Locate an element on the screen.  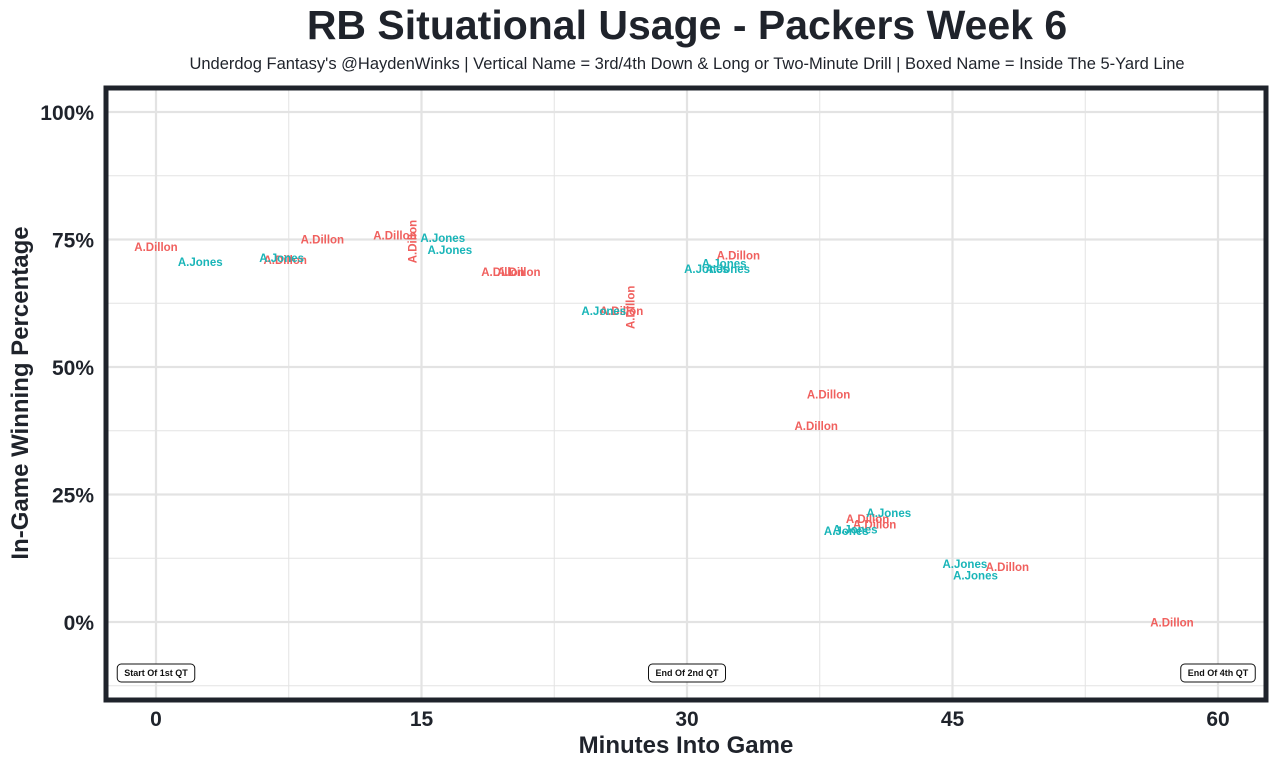
y-axis-title: In-Game Winning Percentage is located at coordinates (20, 392).